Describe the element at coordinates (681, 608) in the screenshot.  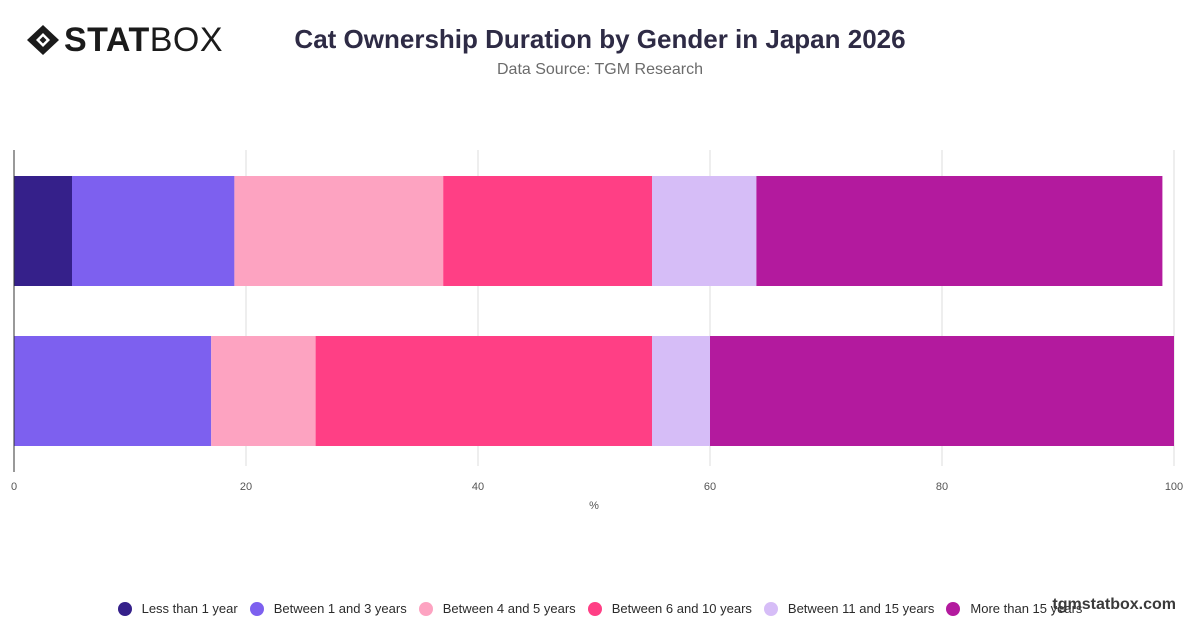
I see `legend-label: Between 6 and 10 years` at that location.